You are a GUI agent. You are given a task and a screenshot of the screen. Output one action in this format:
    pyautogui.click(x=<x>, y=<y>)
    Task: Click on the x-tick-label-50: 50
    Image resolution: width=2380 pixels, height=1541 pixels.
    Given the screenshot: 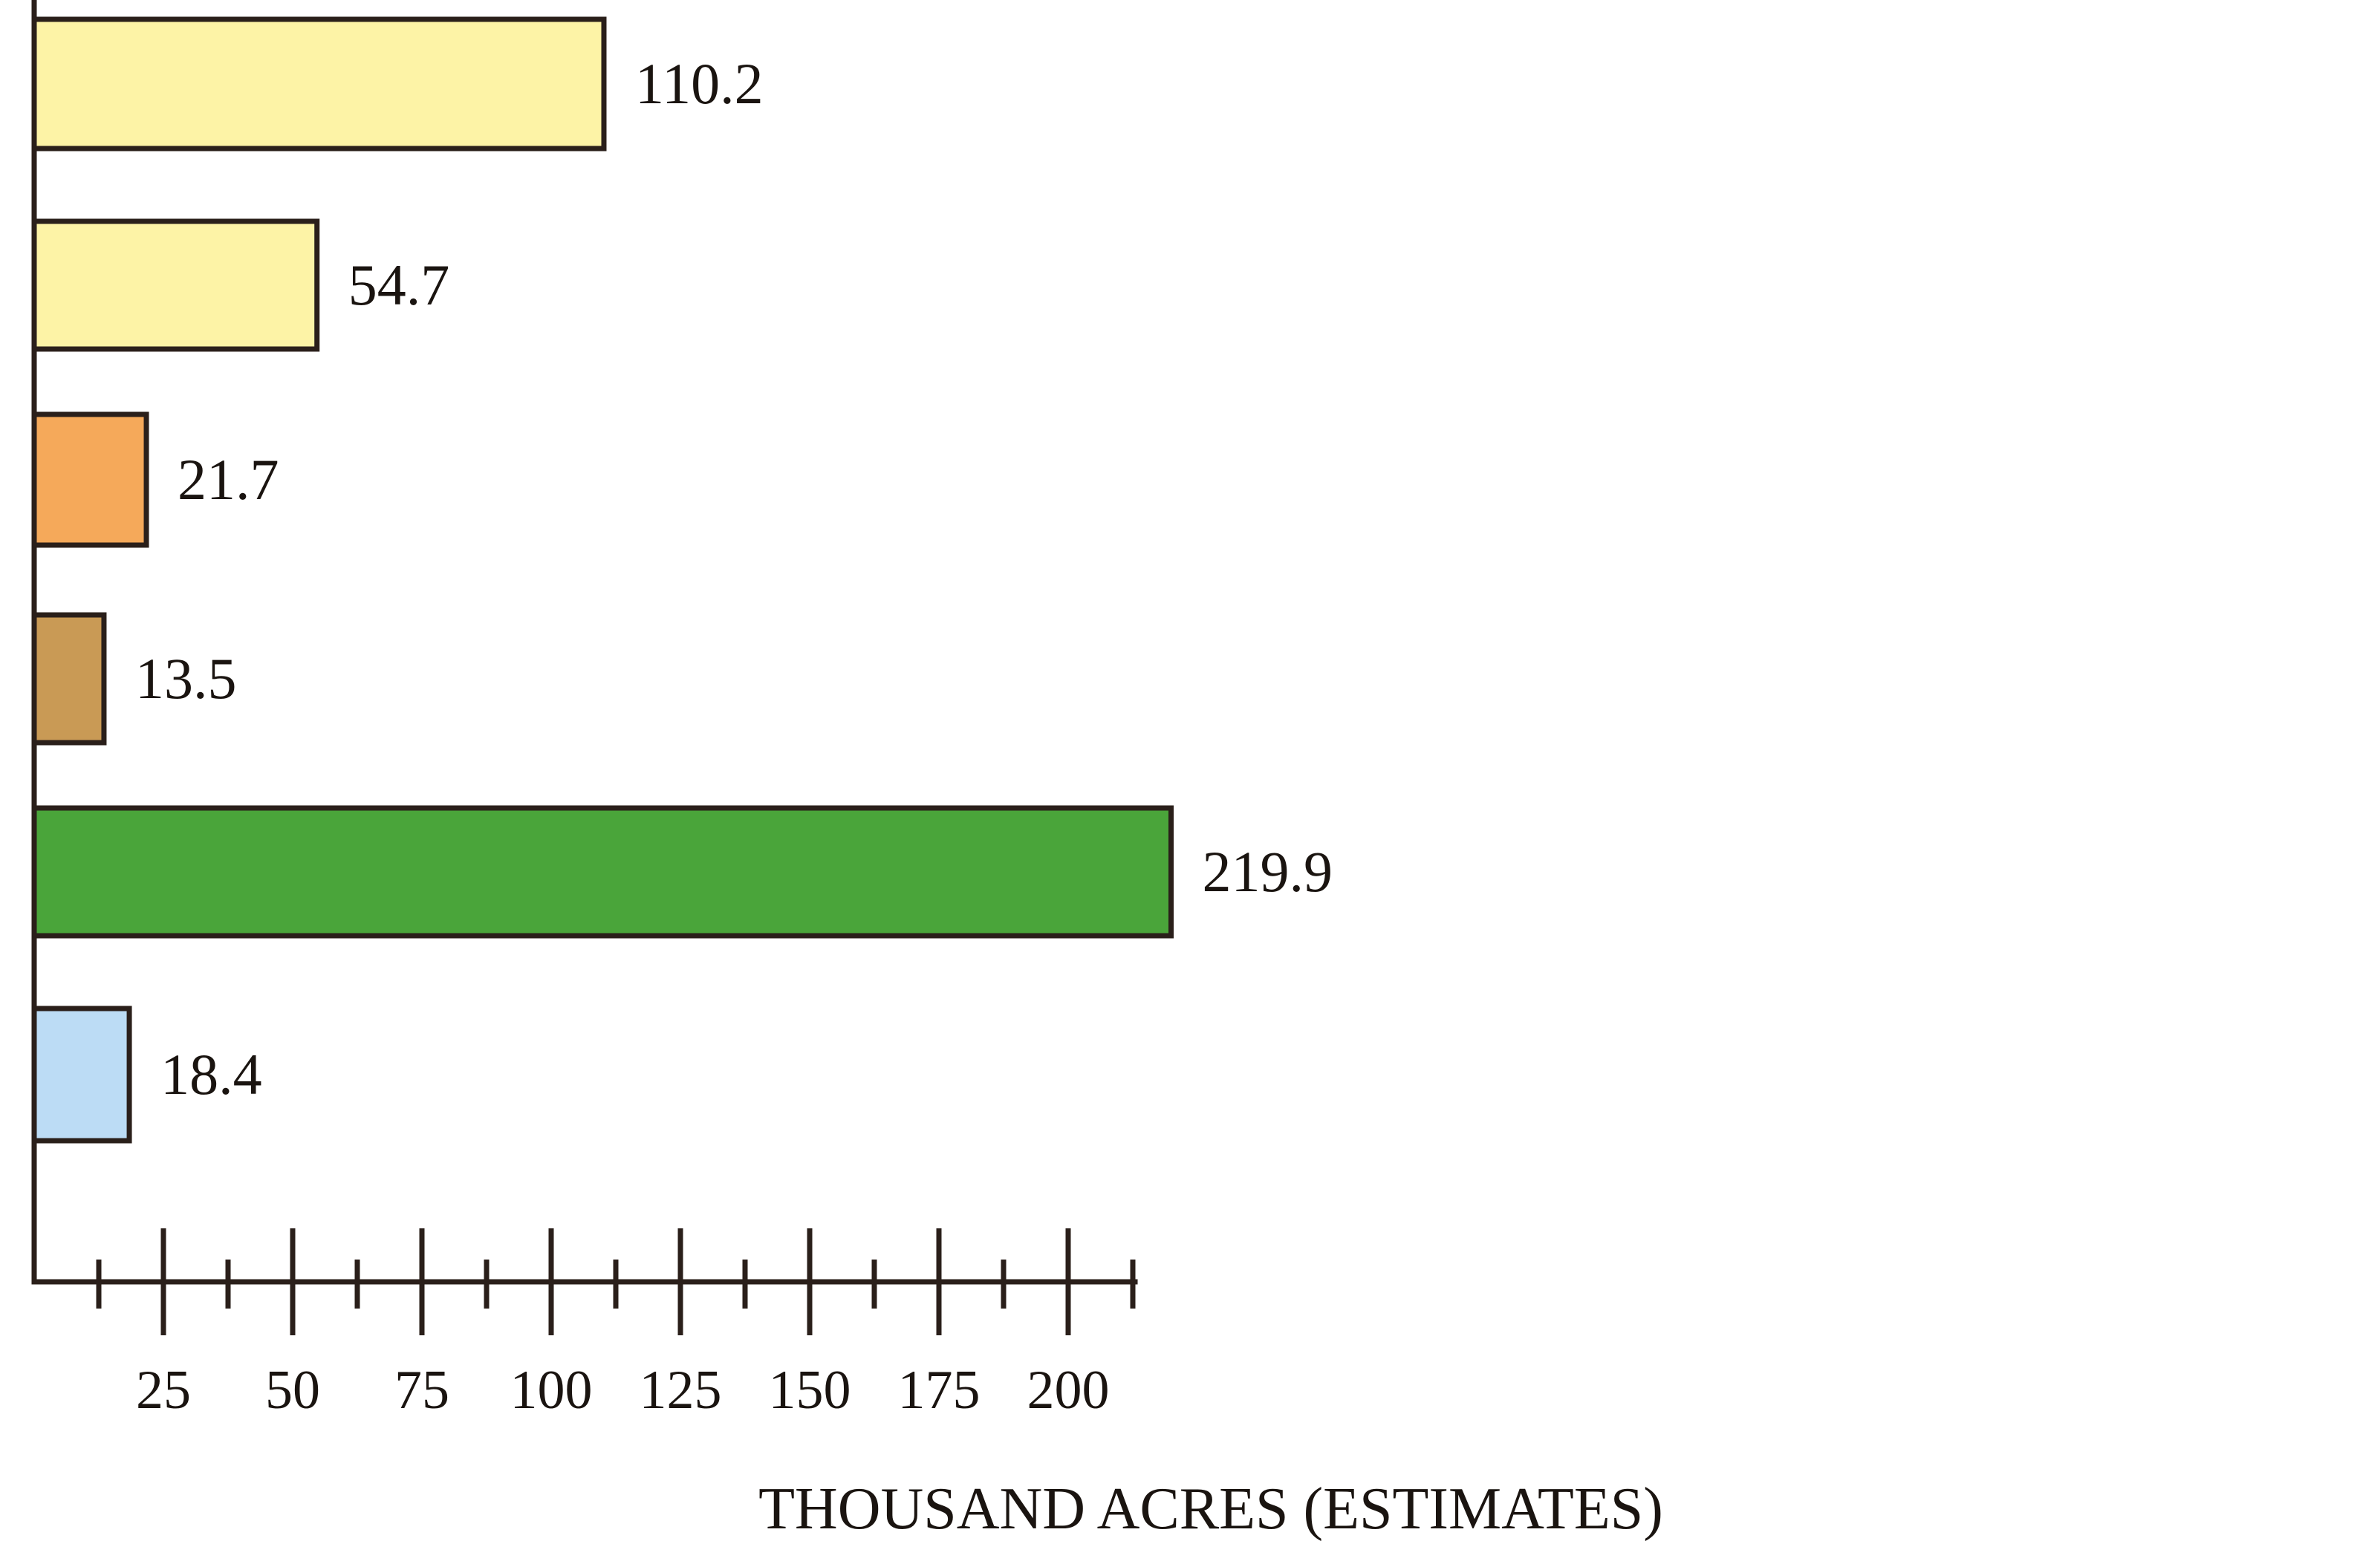 What is the action you would take?
    pyautogui.click(x=293, y=1390)
    